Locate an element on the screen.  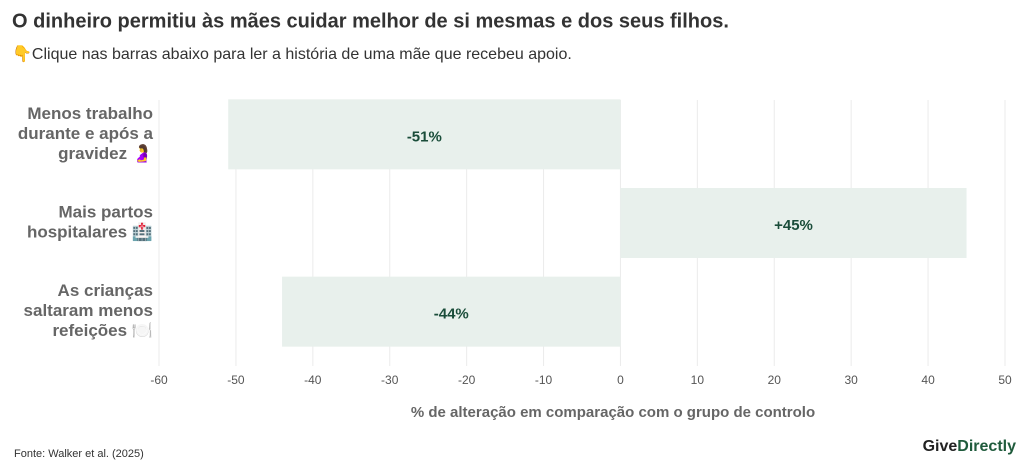
y-tick-label: Menos trabalho is located at coordinates (90, 113).